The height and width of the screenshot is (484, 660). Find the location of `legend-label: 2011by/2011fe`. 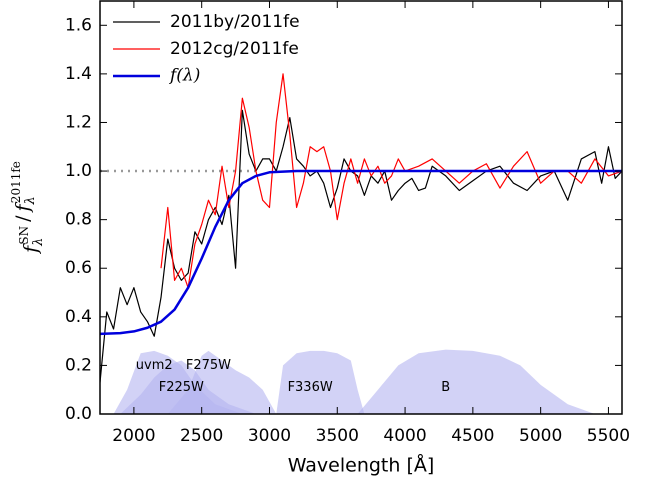

legend-label: 2011by/2011fe is located at coordinates (235, 22).